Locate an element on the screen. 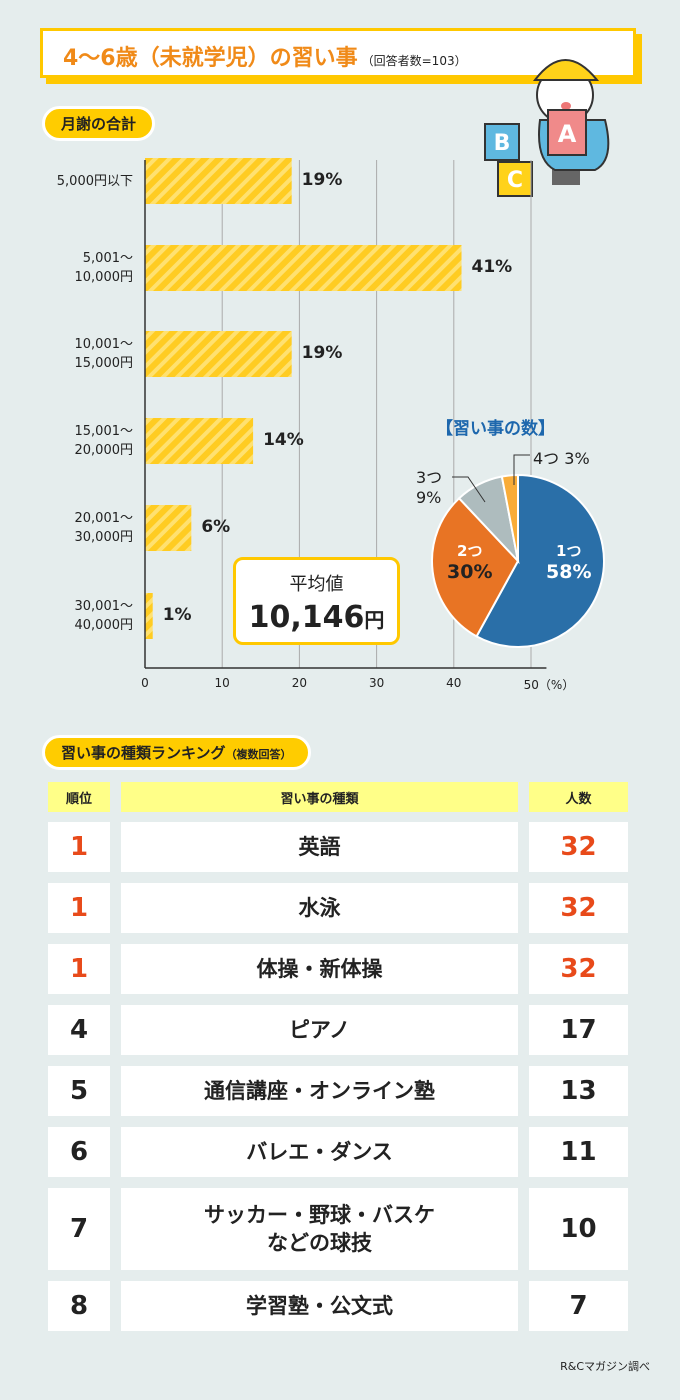 The width and height of the screenshot is (680, 1400). block-c is located at coordinates (515, 179).